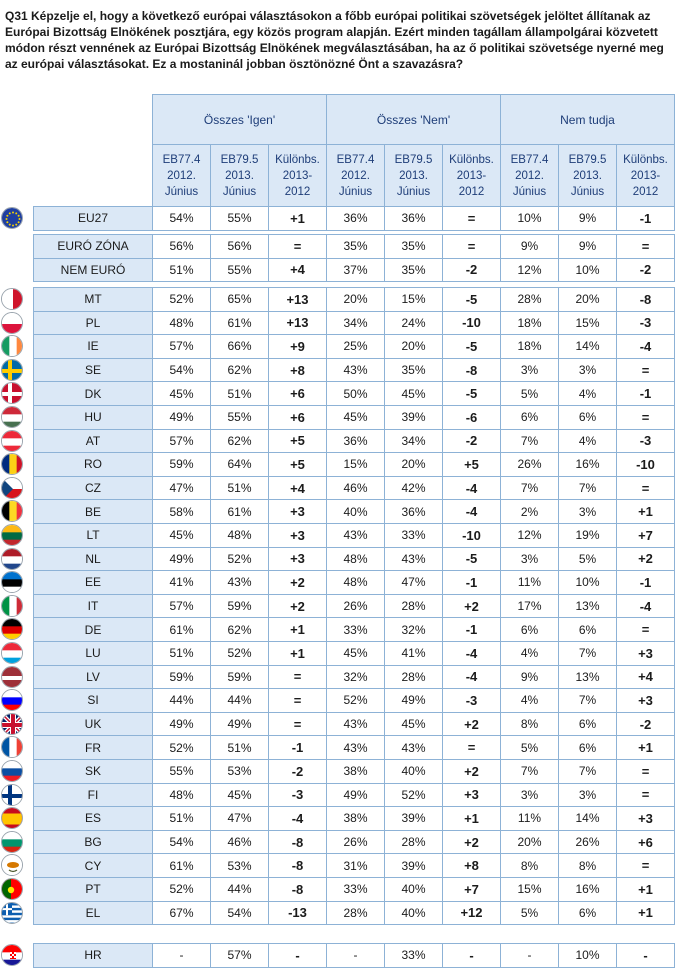  I want to click on data-cell: 48%, so click(181, 323).